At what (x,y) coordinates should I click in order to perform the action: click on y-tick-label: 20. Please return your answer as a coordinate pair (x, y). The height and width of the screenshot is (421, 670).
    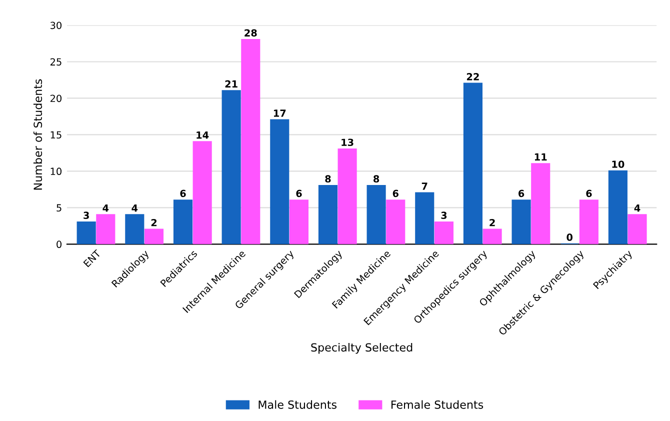
    Looking at the image, I should click on (56, 98).